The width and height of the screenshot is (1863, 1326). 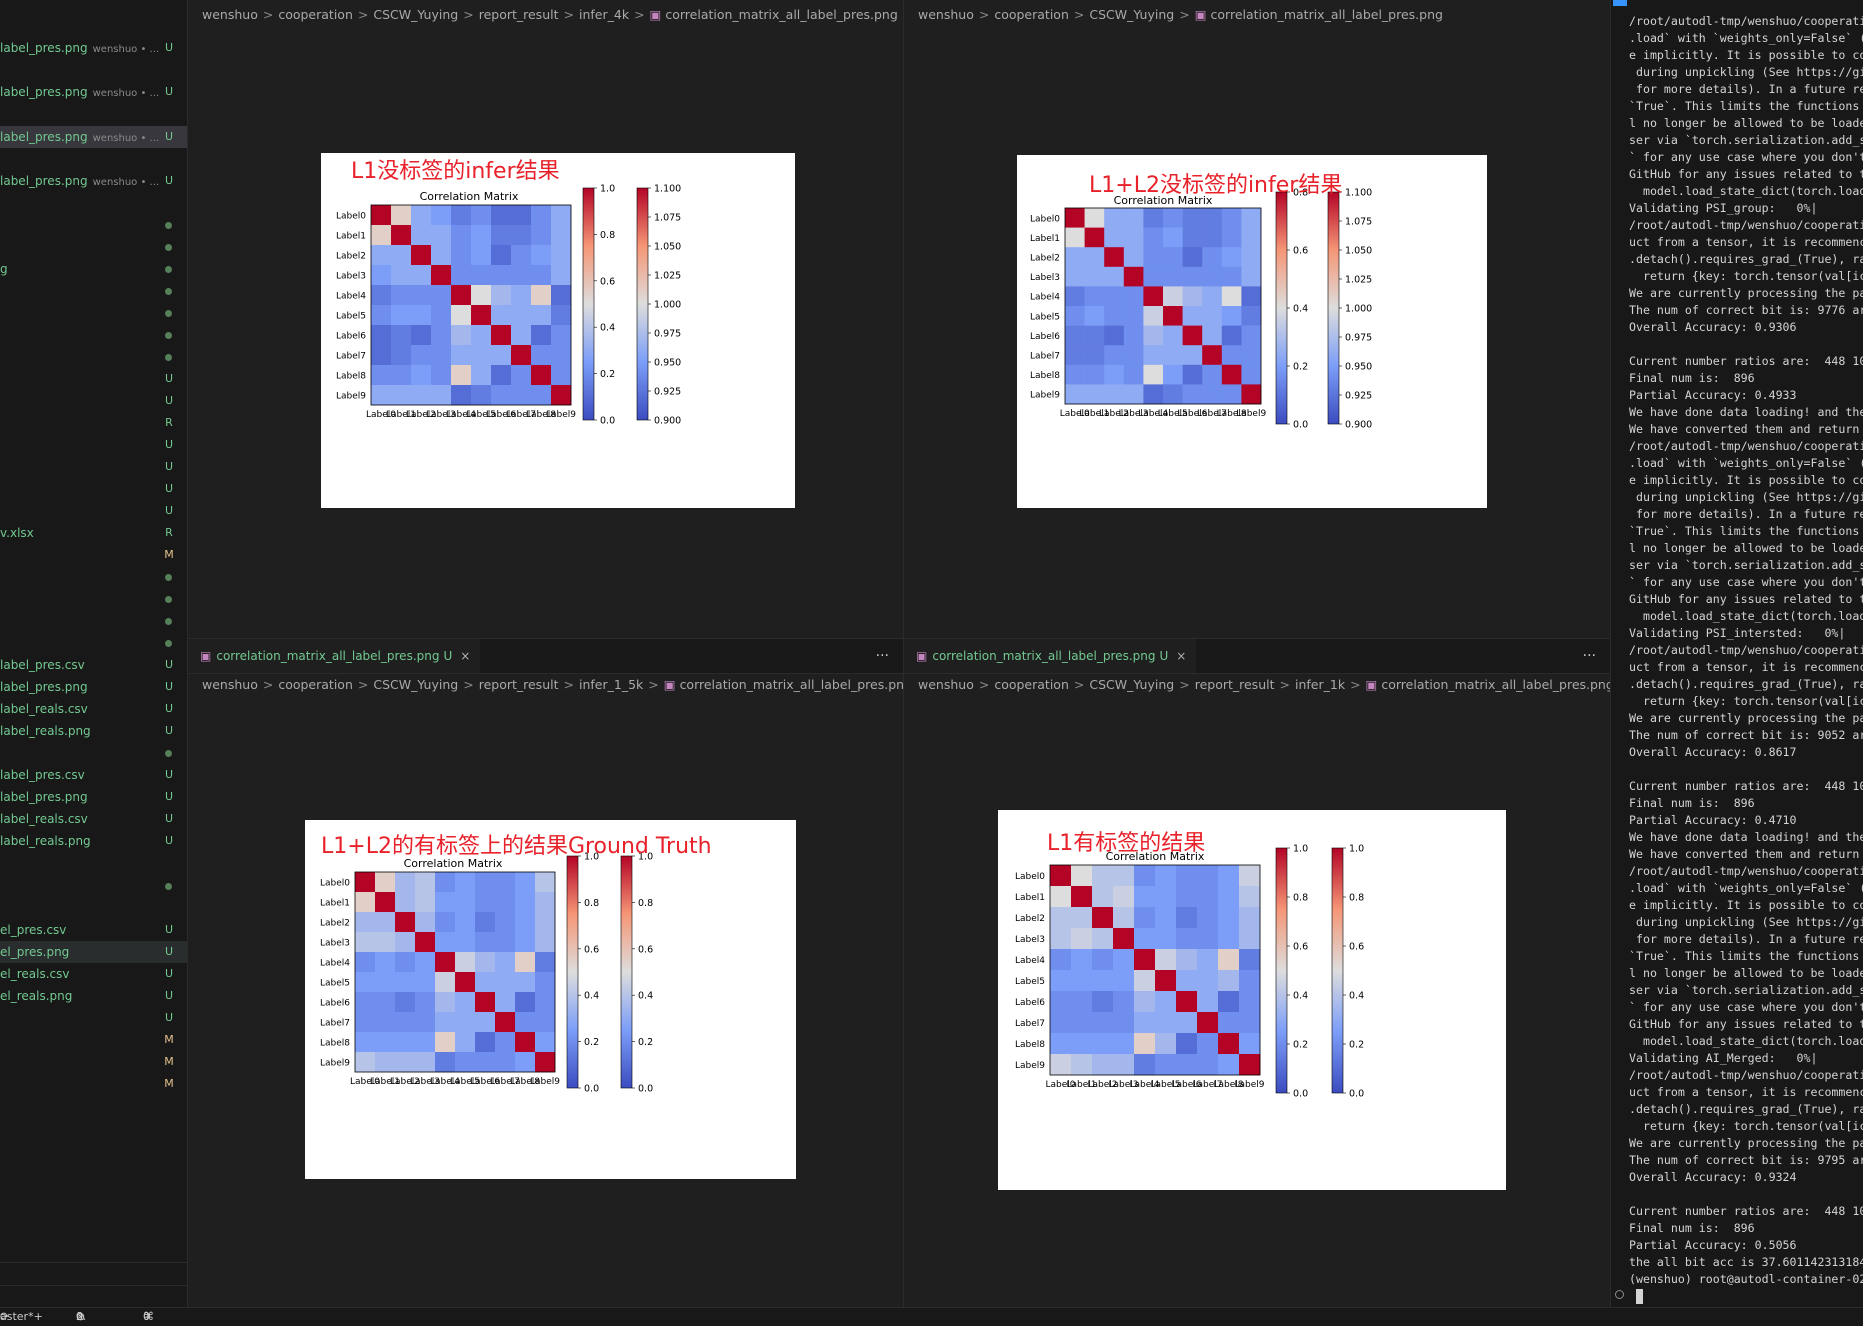 What do you see at coordinates (93, 952) in the screenshot?
I see `file-item: el_pres.png U` at bounding box center [93, 952].